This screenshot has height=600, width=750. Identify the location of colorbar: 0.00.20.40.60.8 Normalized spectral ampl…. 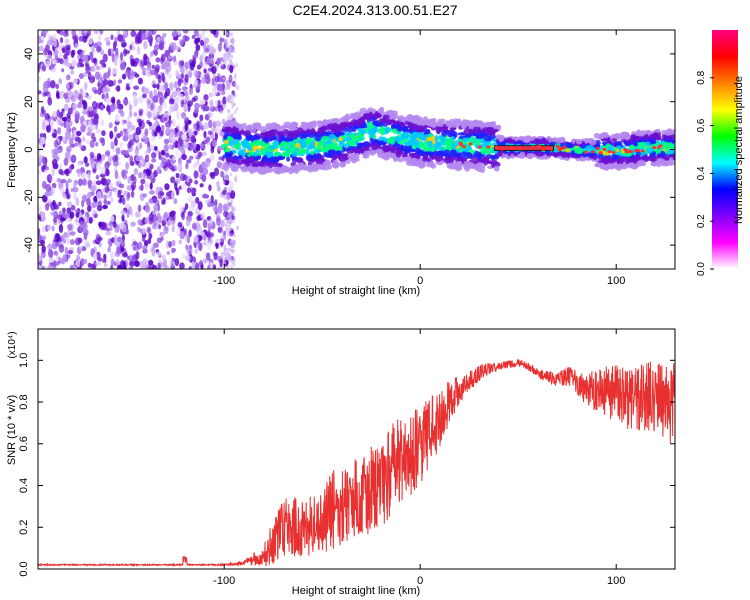
(720, 153).